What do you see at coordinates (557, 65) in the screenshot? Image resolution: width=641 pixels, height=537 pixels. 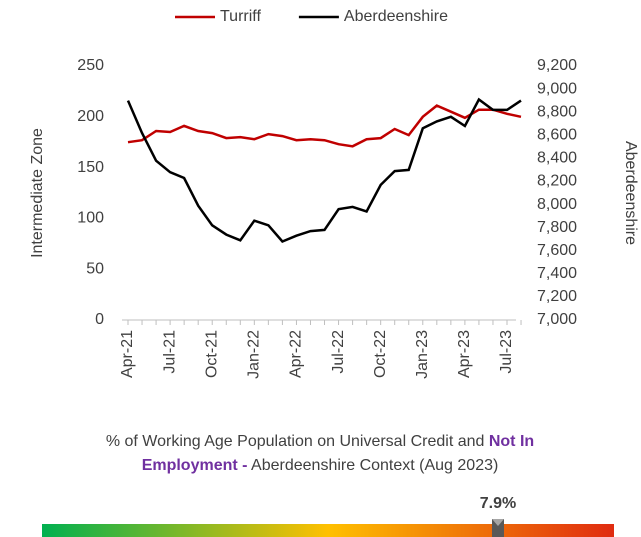 I see `y2-tick-label: 9,200` at bounding box center [557, 65].